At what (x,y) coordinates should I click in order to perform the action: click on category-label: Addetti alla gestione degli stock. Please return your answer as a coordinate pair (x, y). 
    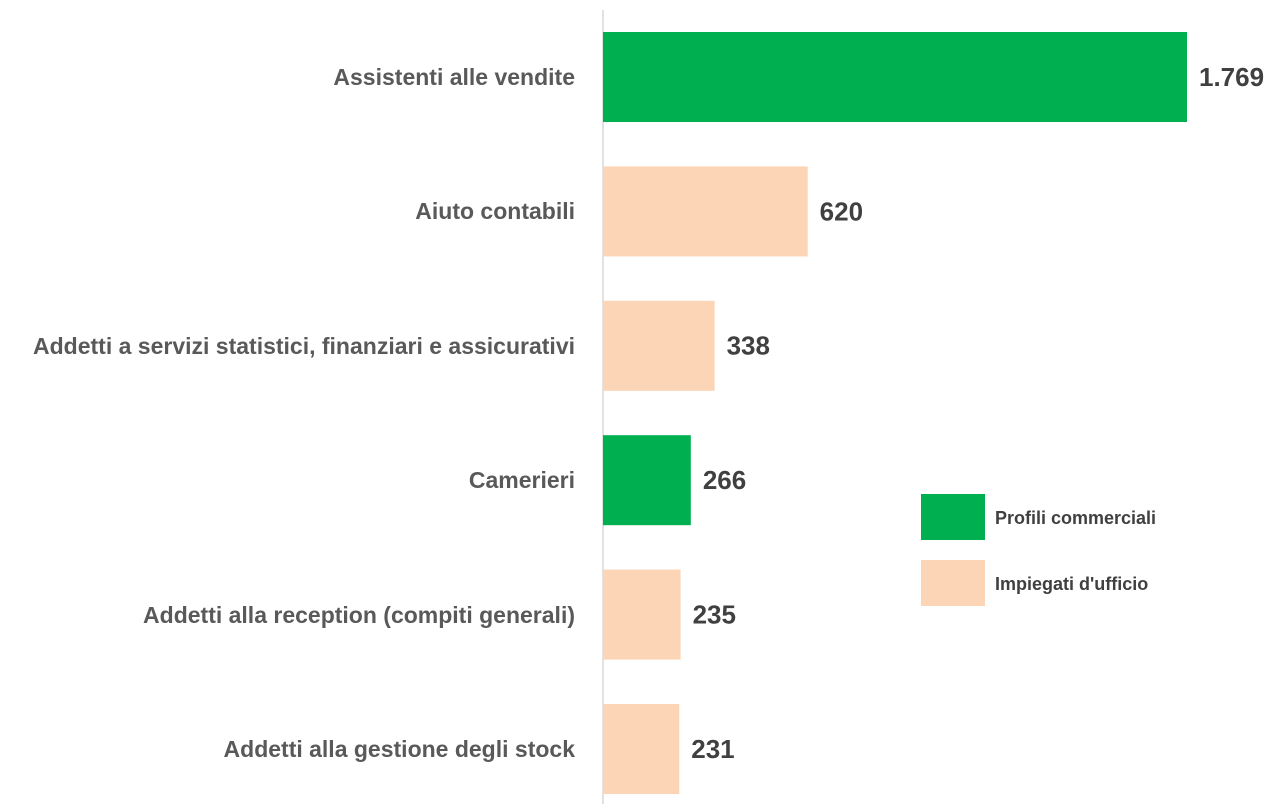
    Looking at the image, I should click on (399, 749).